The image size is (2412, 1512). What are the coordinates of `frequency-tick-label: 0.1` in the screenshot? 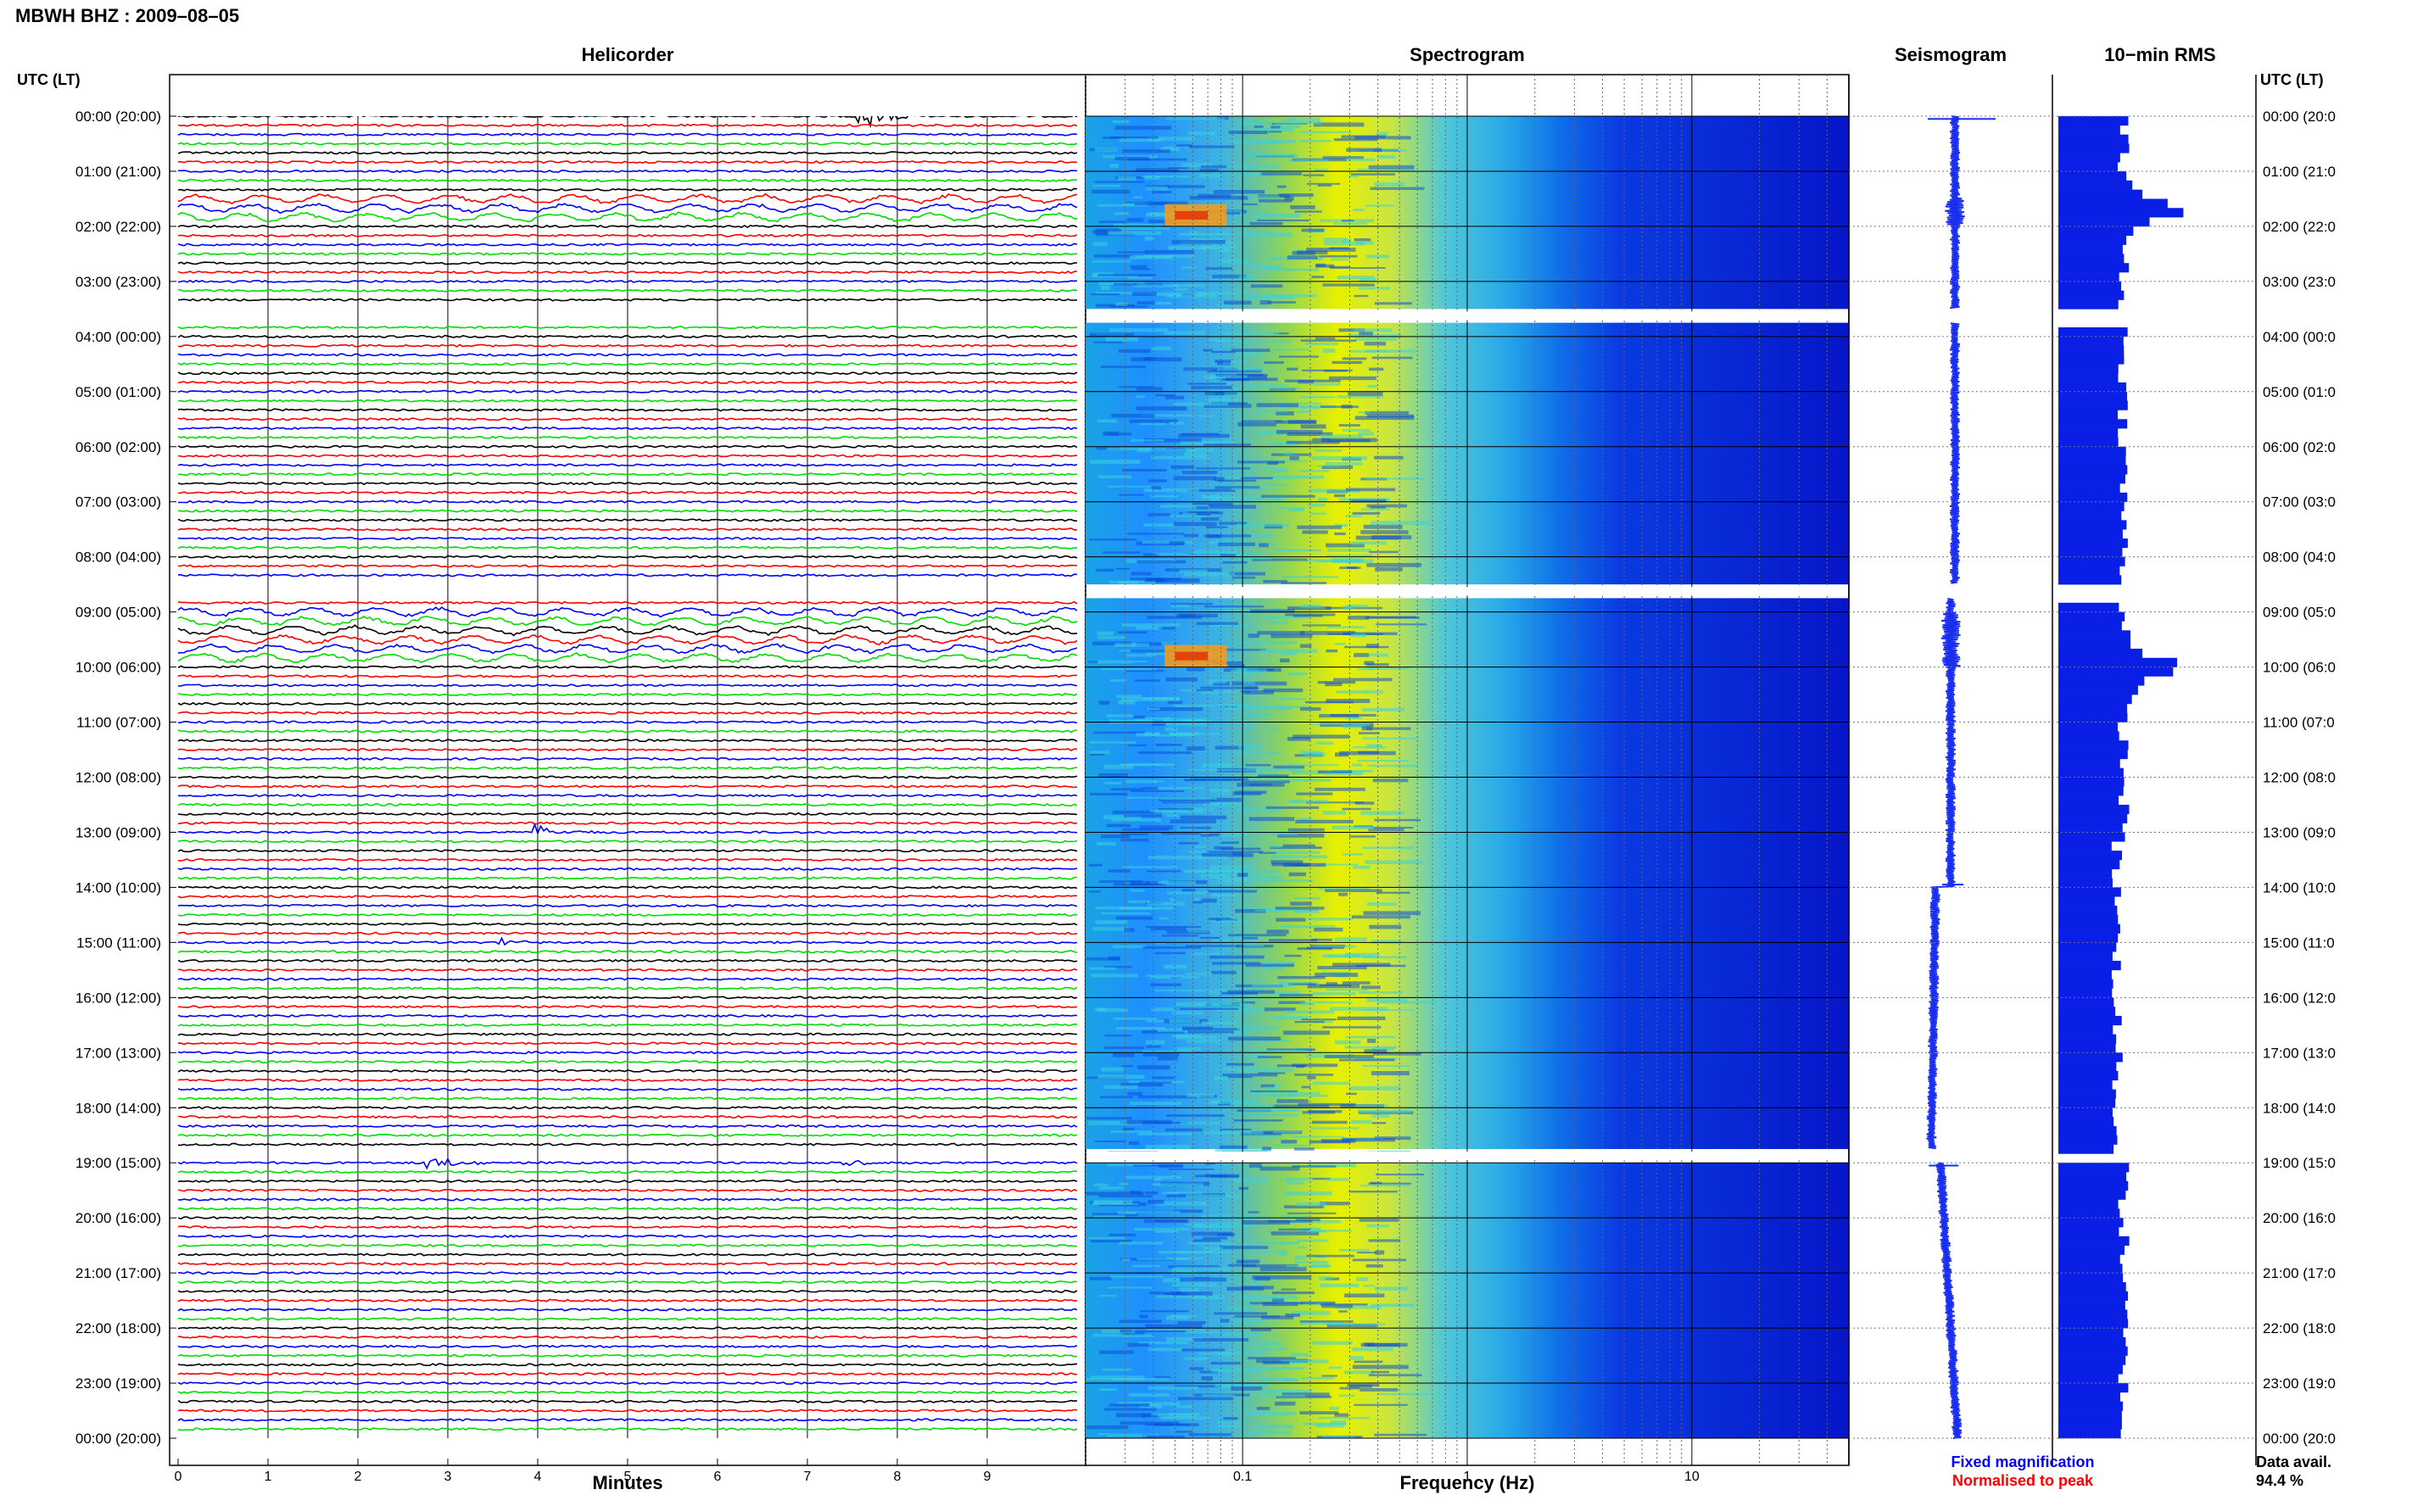 It's located at (1242, 1477).